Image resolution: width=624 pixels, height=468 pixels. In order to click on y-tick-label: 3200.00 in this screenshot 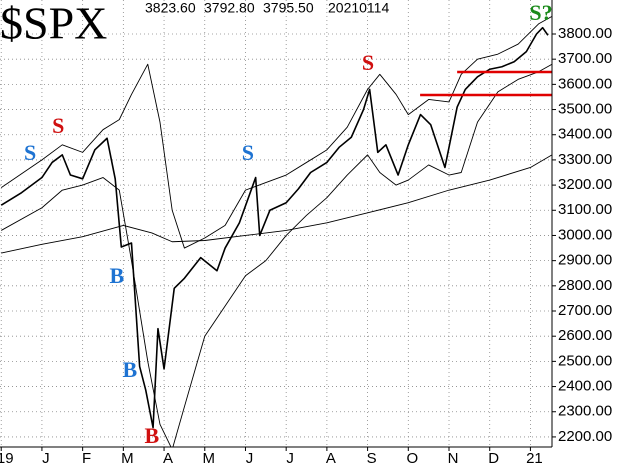, I will do `click(585, 184)`.